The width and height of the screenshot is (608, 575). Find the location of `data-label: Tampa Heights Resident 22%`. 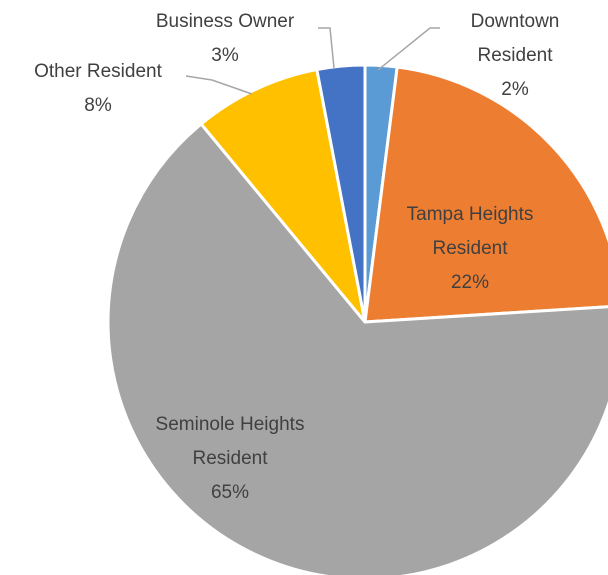

data-label: Tampa Heights Resident 22% is located at coordinates (470, 249).